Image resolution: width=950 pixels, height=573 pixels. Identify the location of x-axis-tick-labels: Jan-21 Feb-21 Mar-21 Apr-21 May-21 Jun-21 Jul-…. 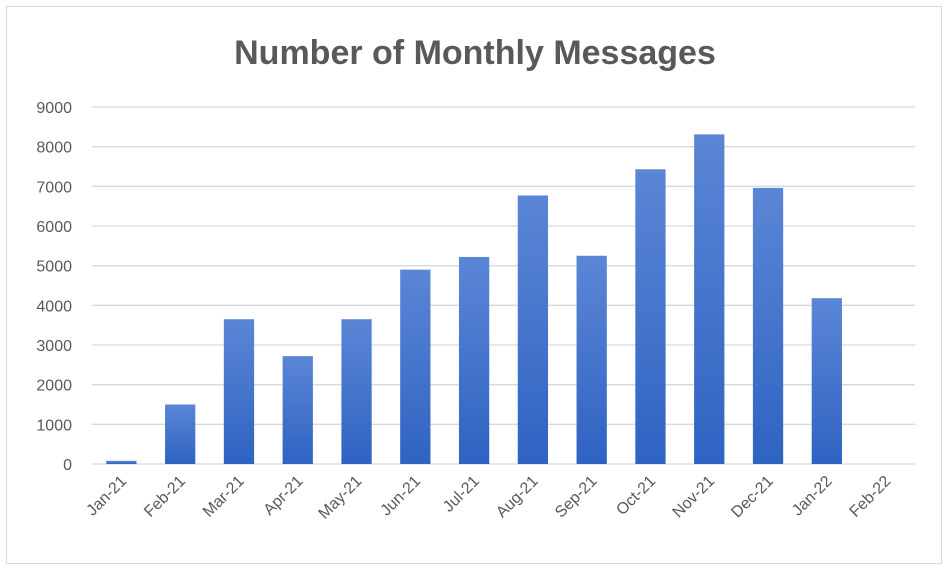
(489, 498).